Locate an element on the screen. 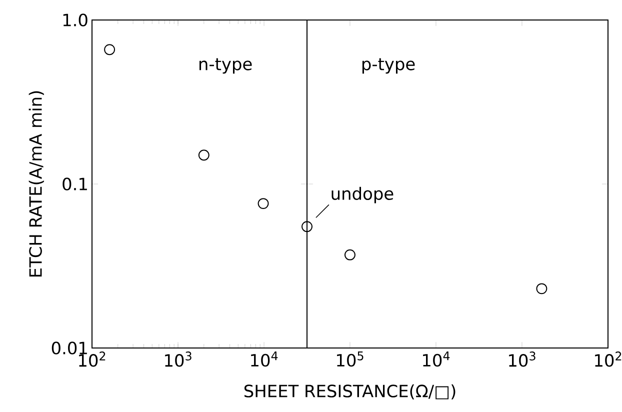 Image resolution: width=622 pixels, height=412 pixels. y-tick-label: 0.01 is located at coordinates (69, 348).